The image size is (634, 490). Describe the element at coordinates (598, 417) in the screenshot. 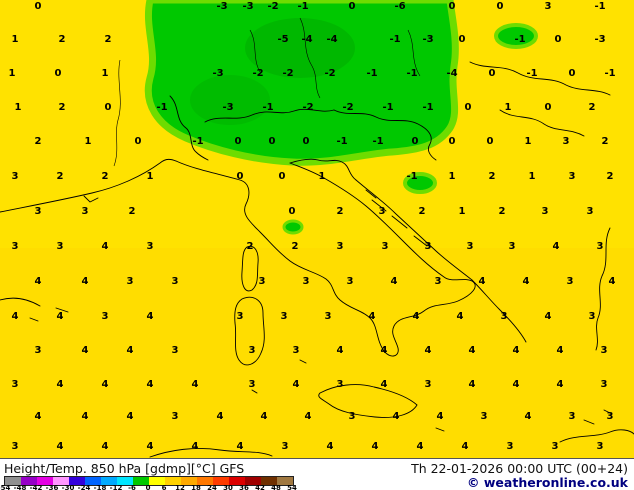

I see `coastline-greek-islands` at that location.